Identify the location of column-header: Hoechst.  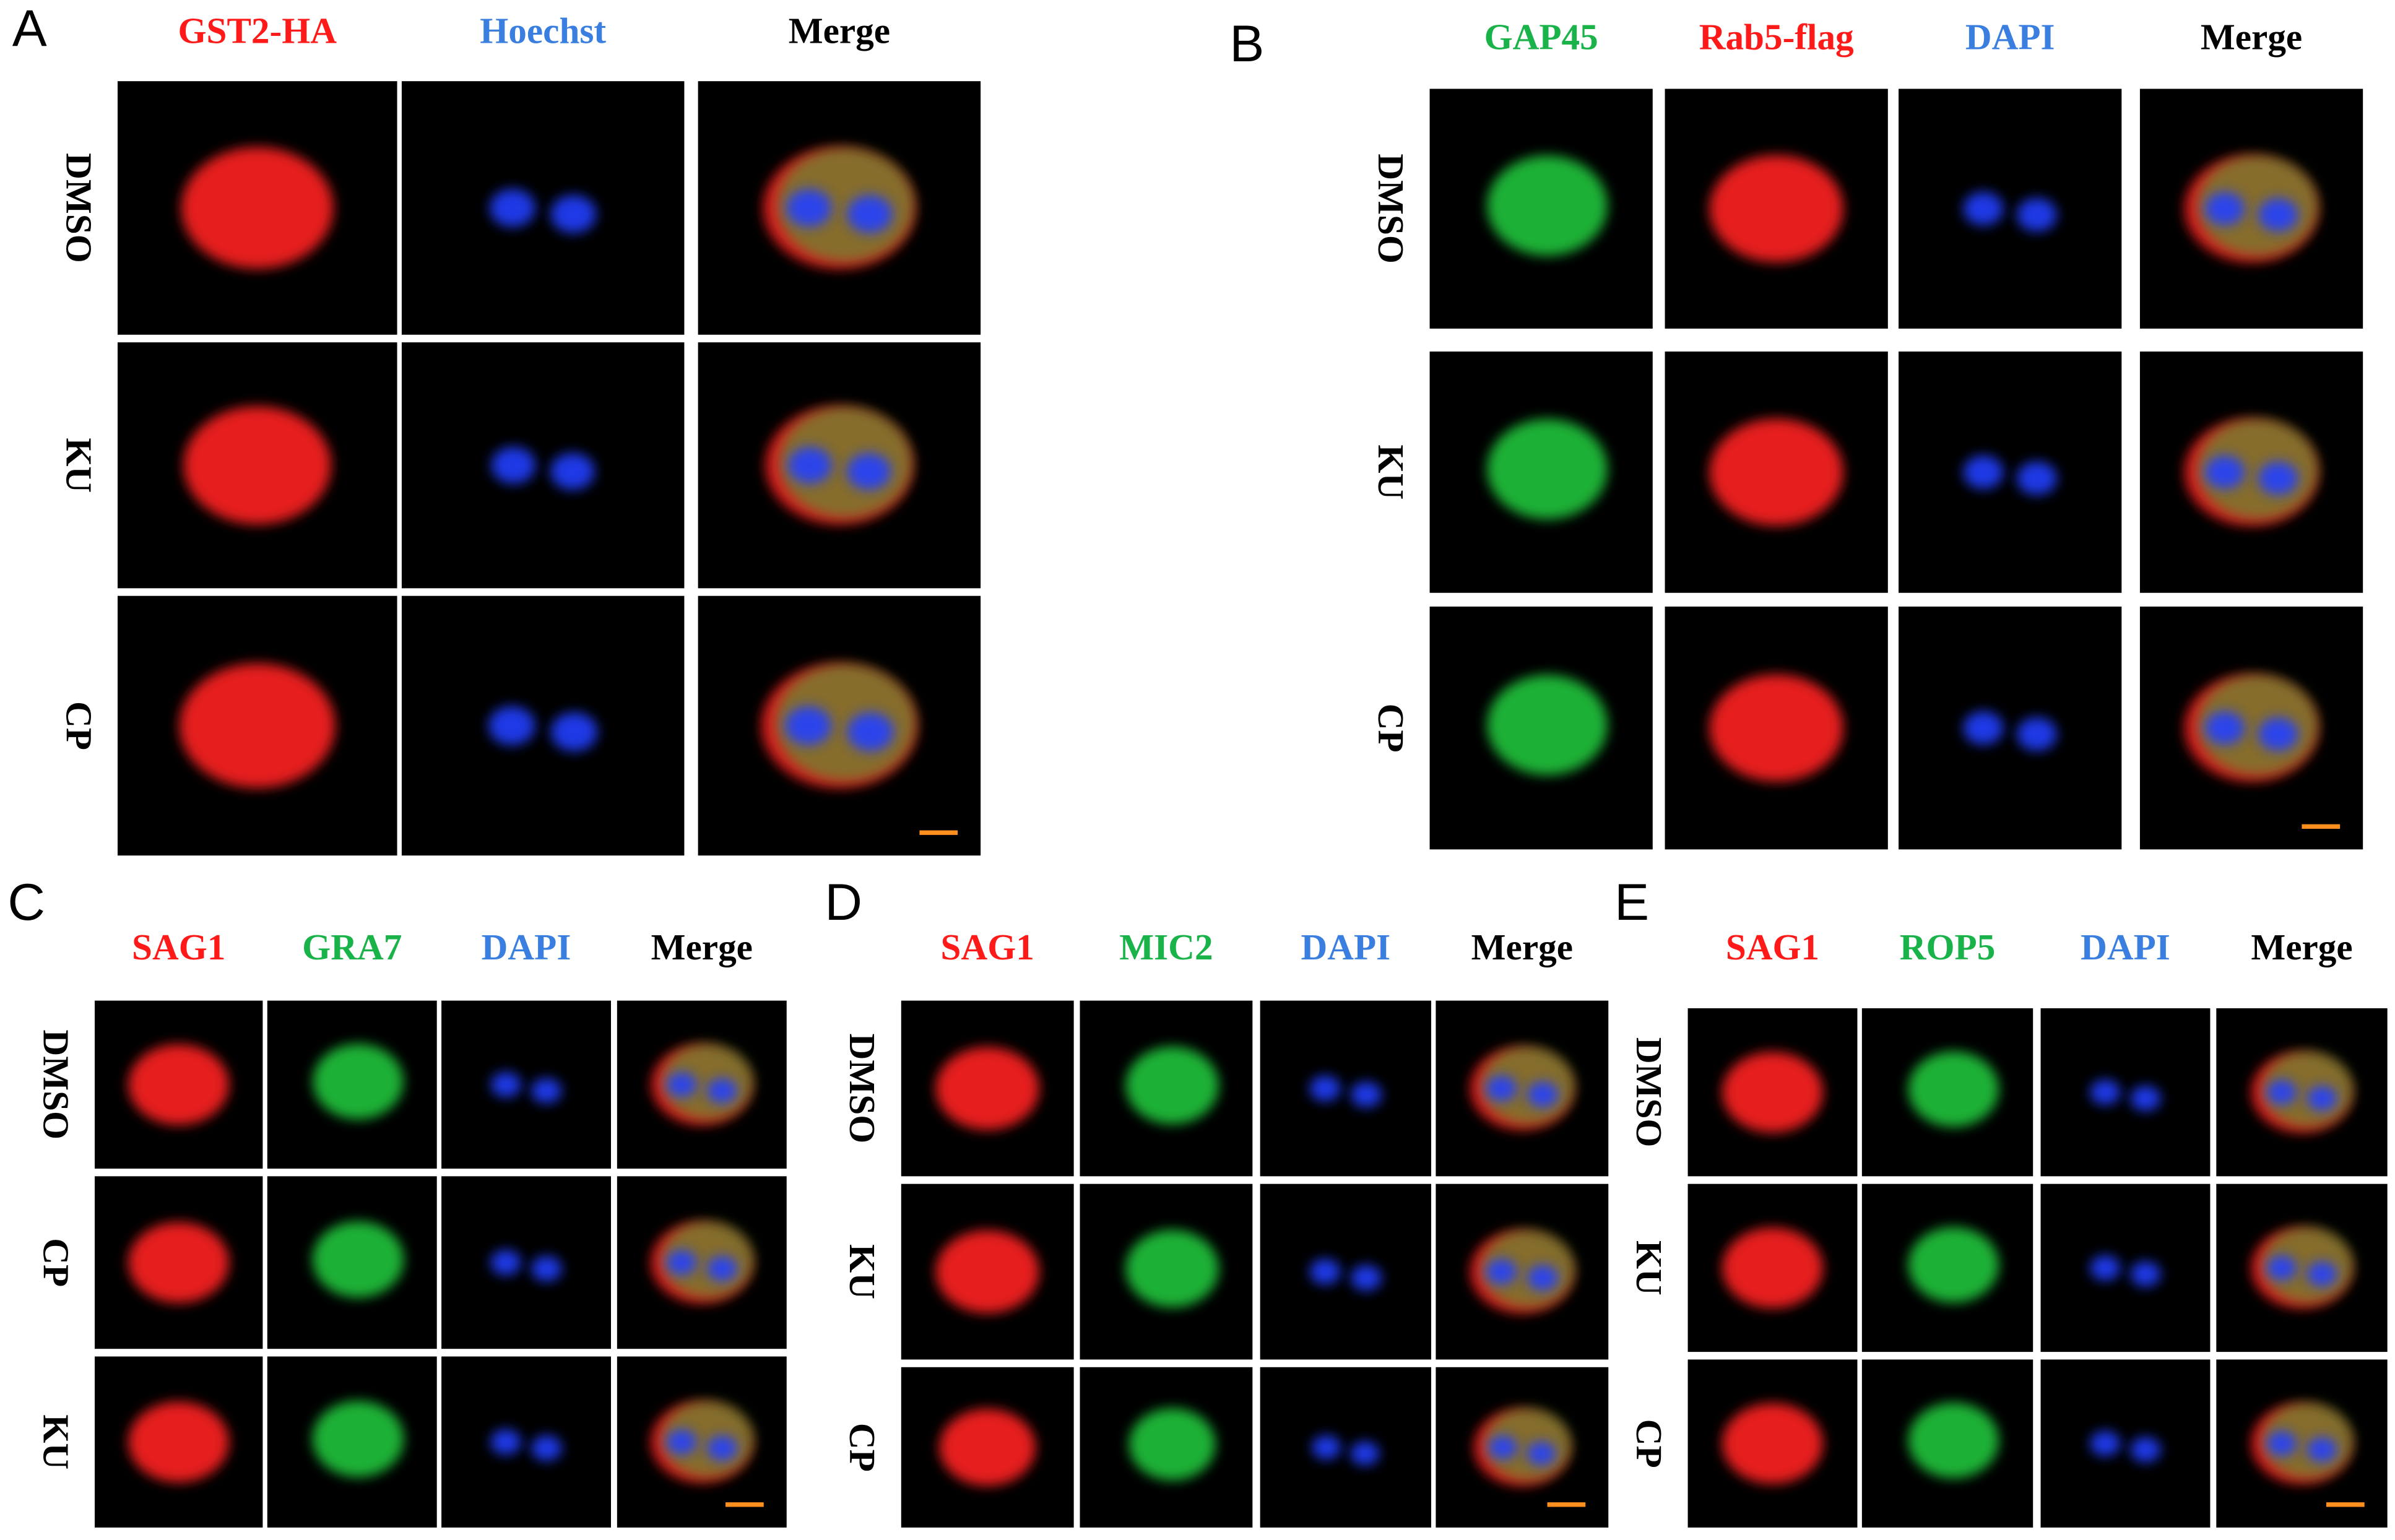
(543, 31).